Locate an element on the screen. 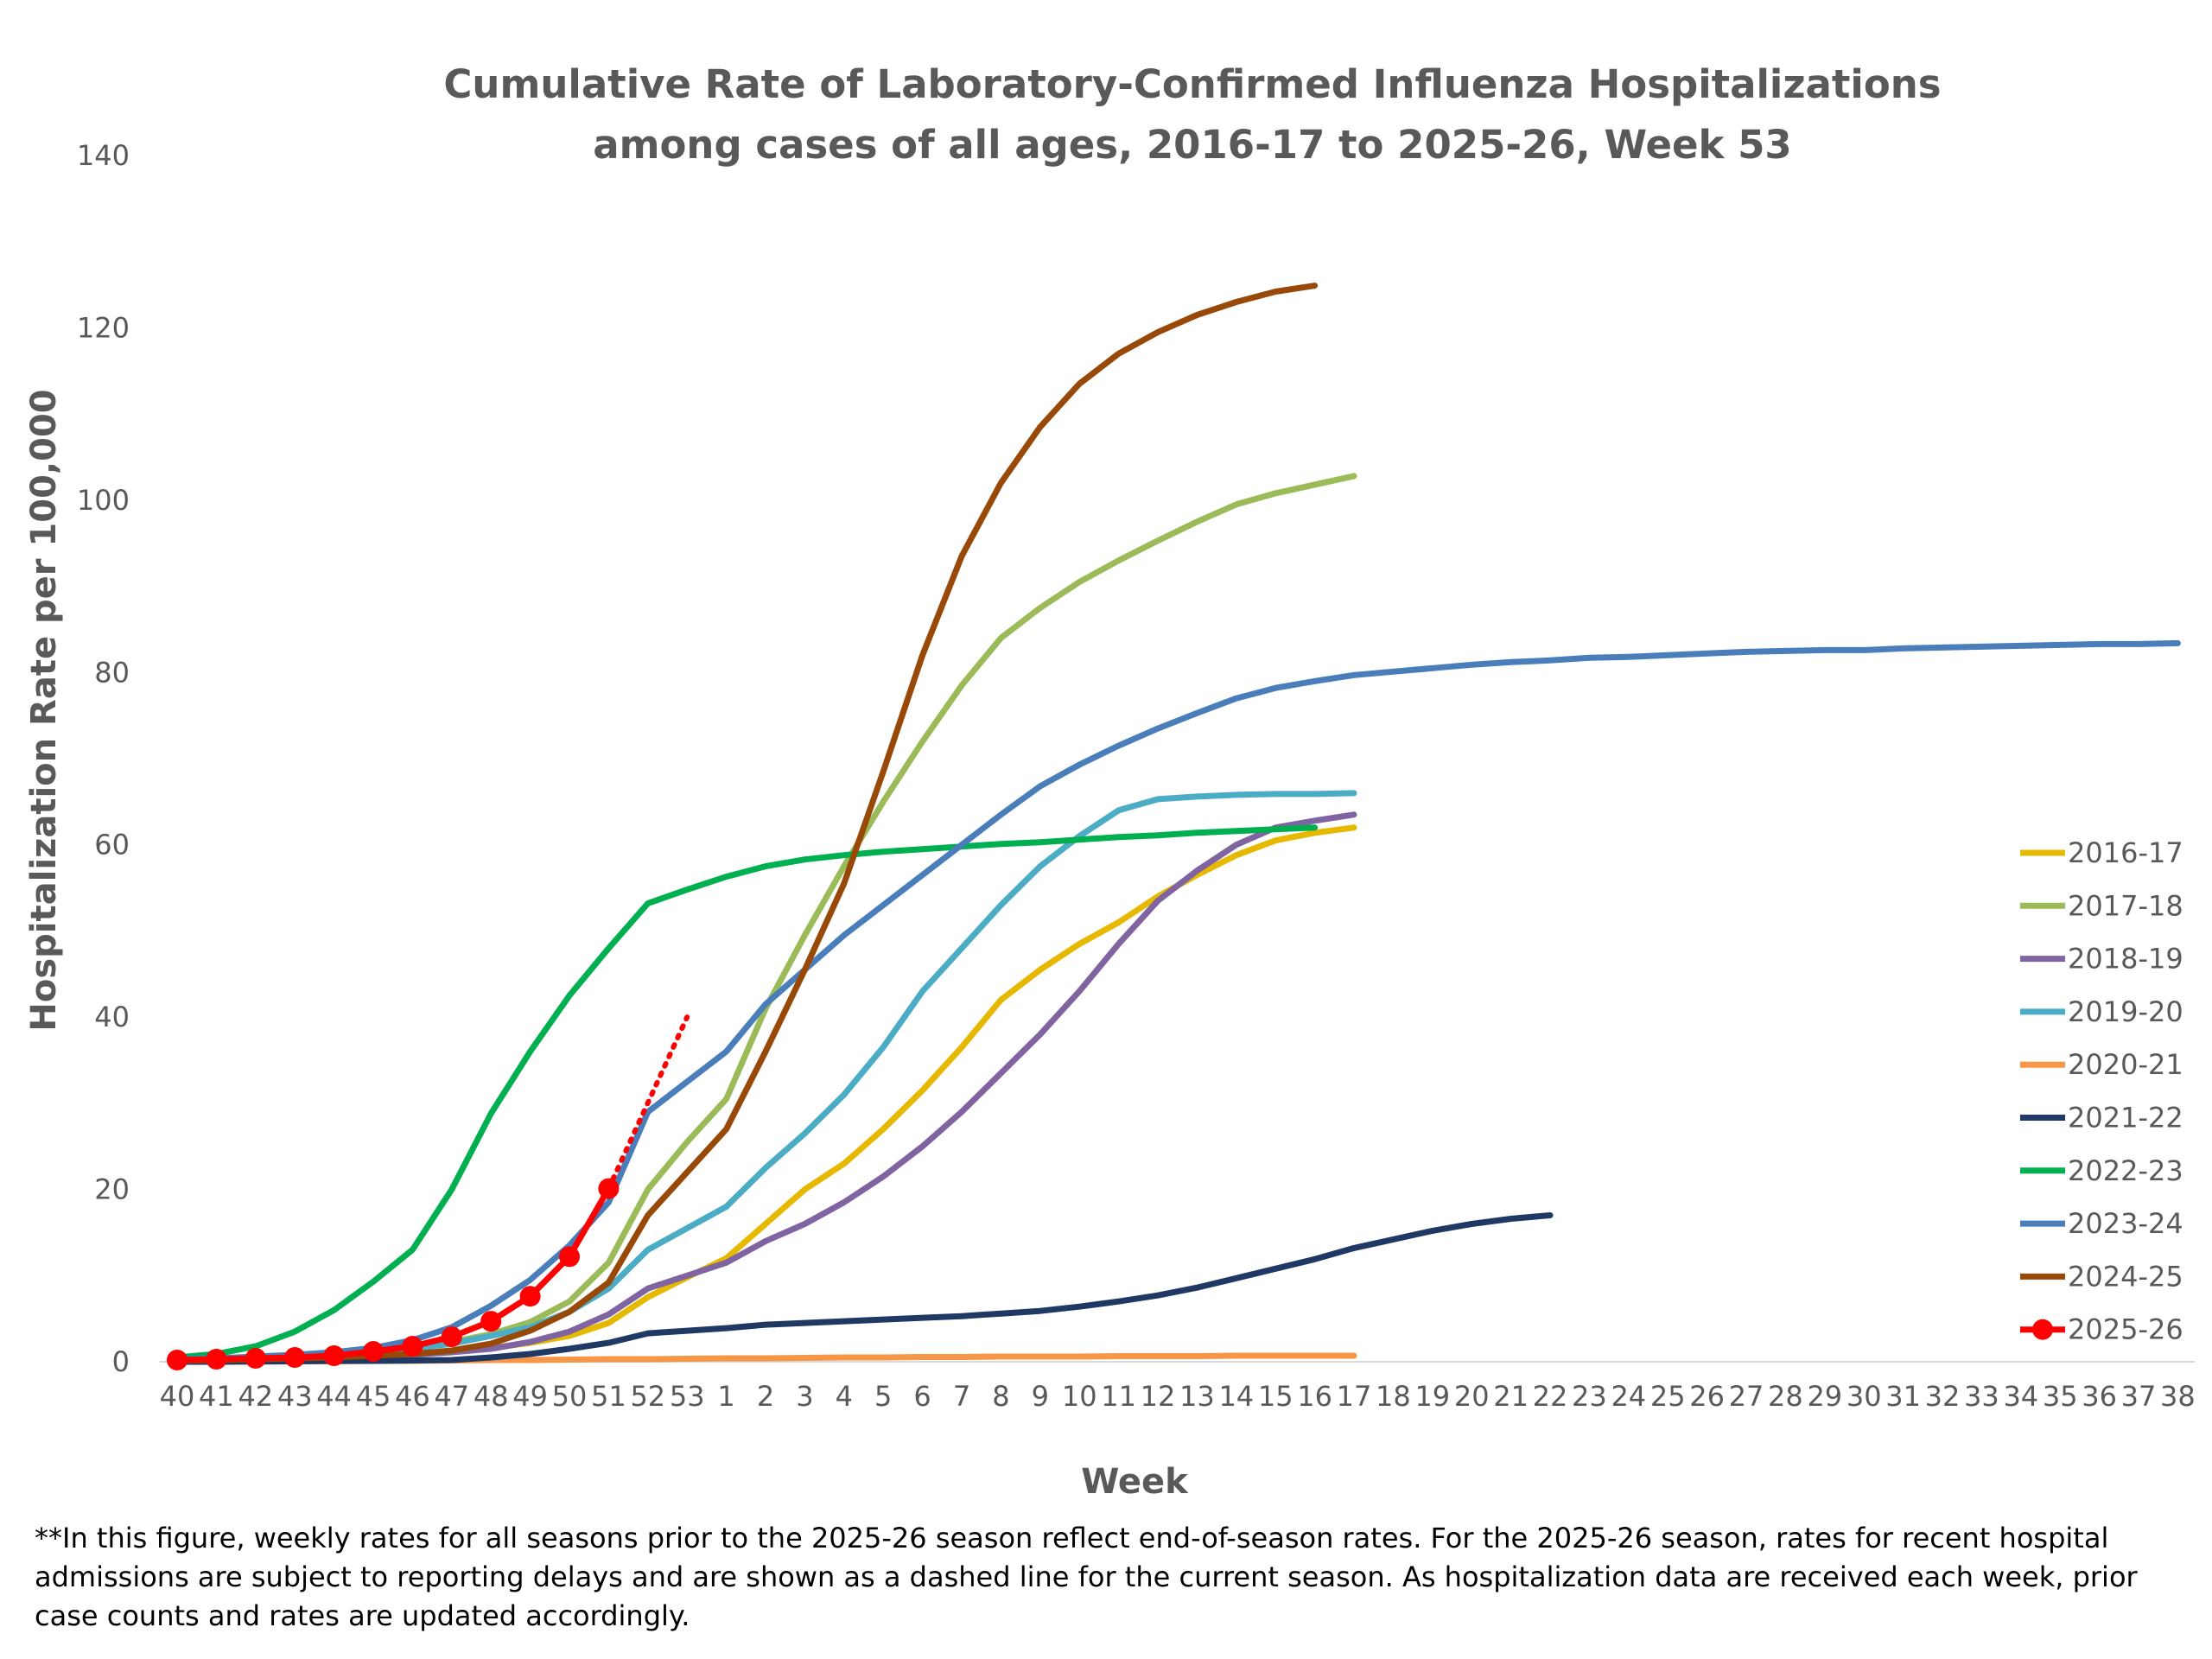 Image resolution: width=2212 pixels, height=1659 pixels. x-tick-label: 9 is located at coordinates (1040, 1396).